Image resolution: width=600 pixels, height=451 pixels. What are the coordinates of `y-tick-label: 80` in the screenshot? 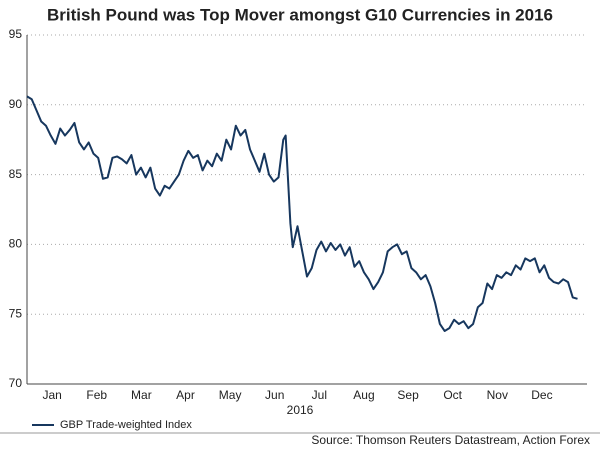 It's located at (16, 244).